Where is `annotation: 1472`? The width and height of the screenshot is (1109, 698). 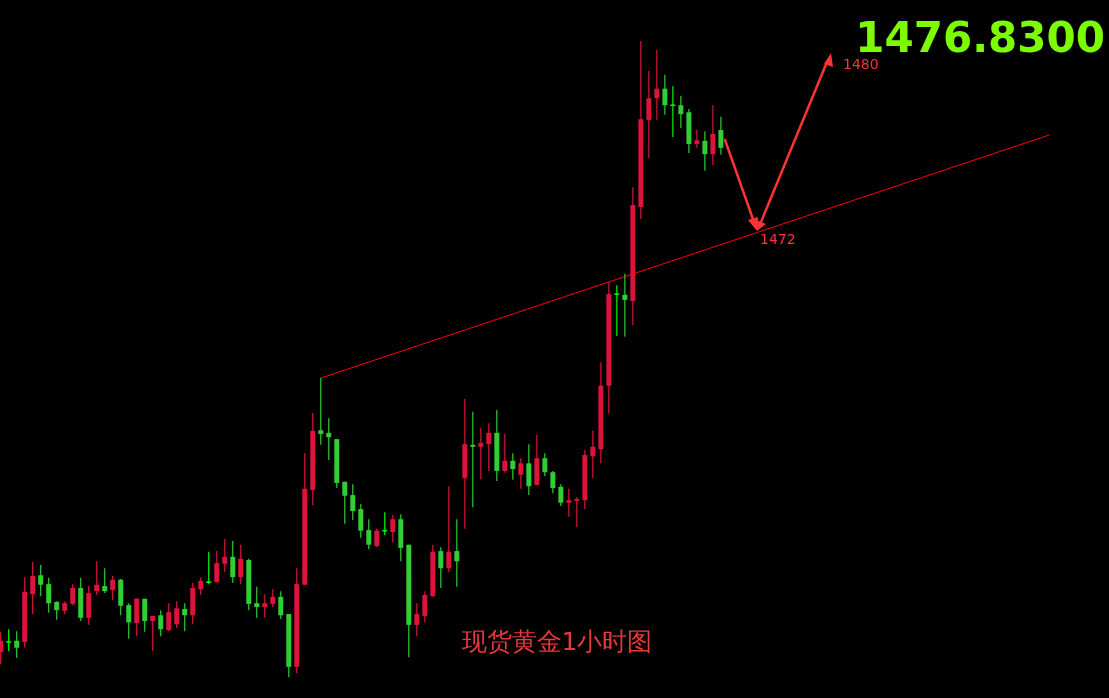
annotation: 1472 is located at coordinates (778, 238).